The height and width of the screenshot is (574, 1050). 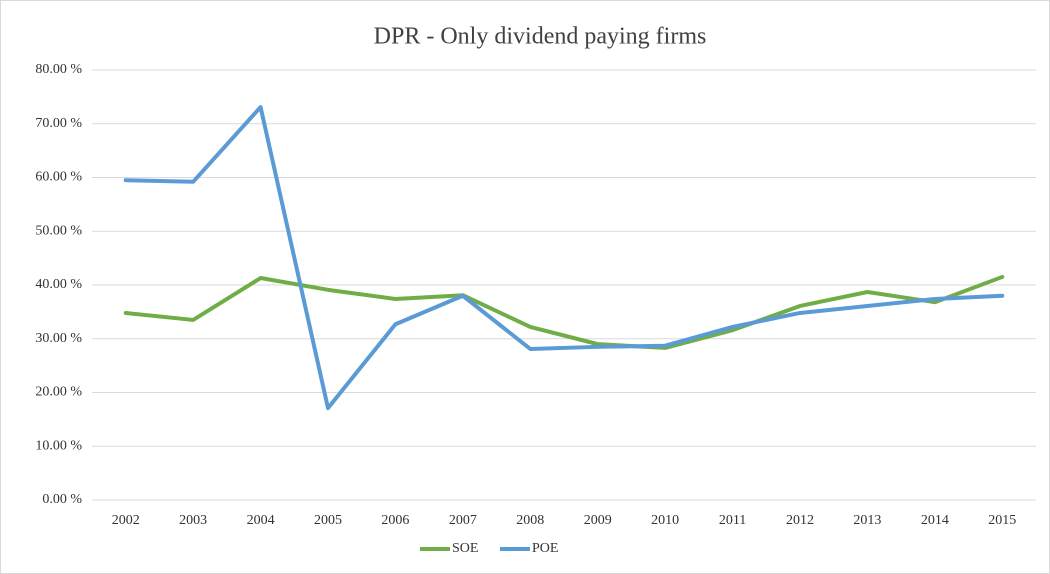 What do you see at coordinates (564, 312) in the screenshot?
I see `series-line` at bounding box center [564, 312].